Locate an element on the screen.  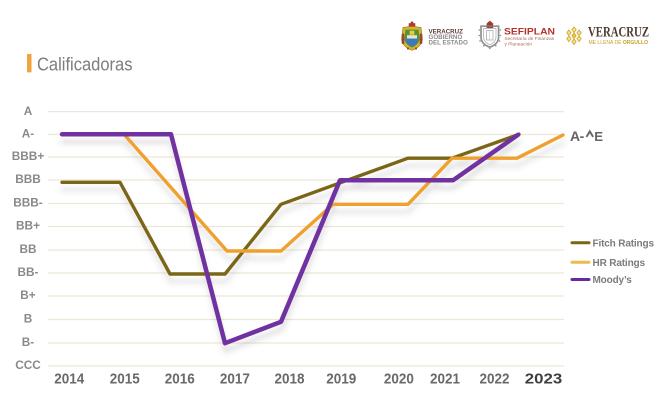
svg-text: B+ is located at coordinates (28, 295).